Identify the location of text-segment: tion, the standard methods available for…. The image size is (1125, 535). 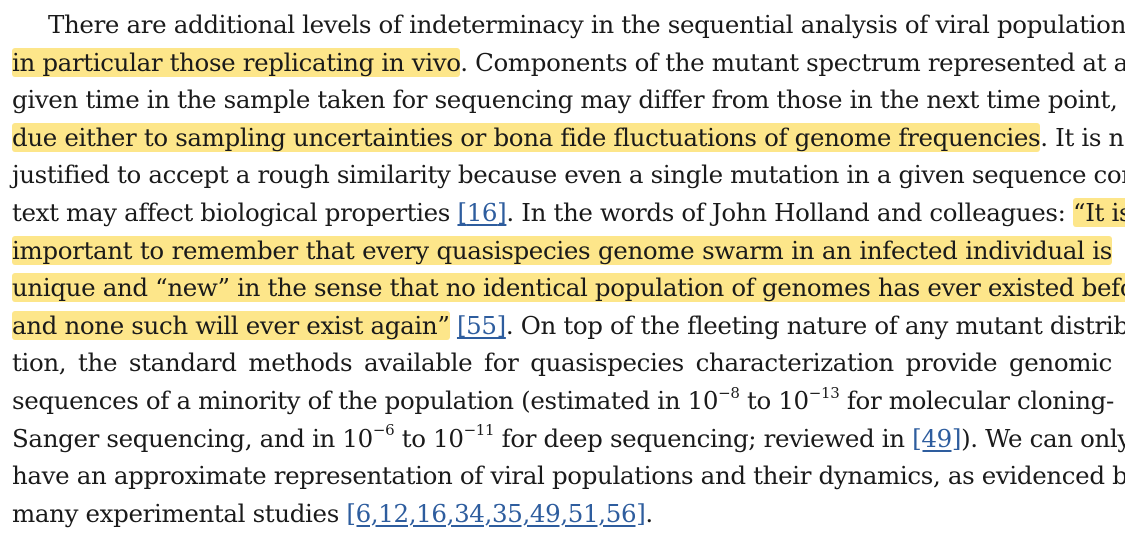
(562, 363).